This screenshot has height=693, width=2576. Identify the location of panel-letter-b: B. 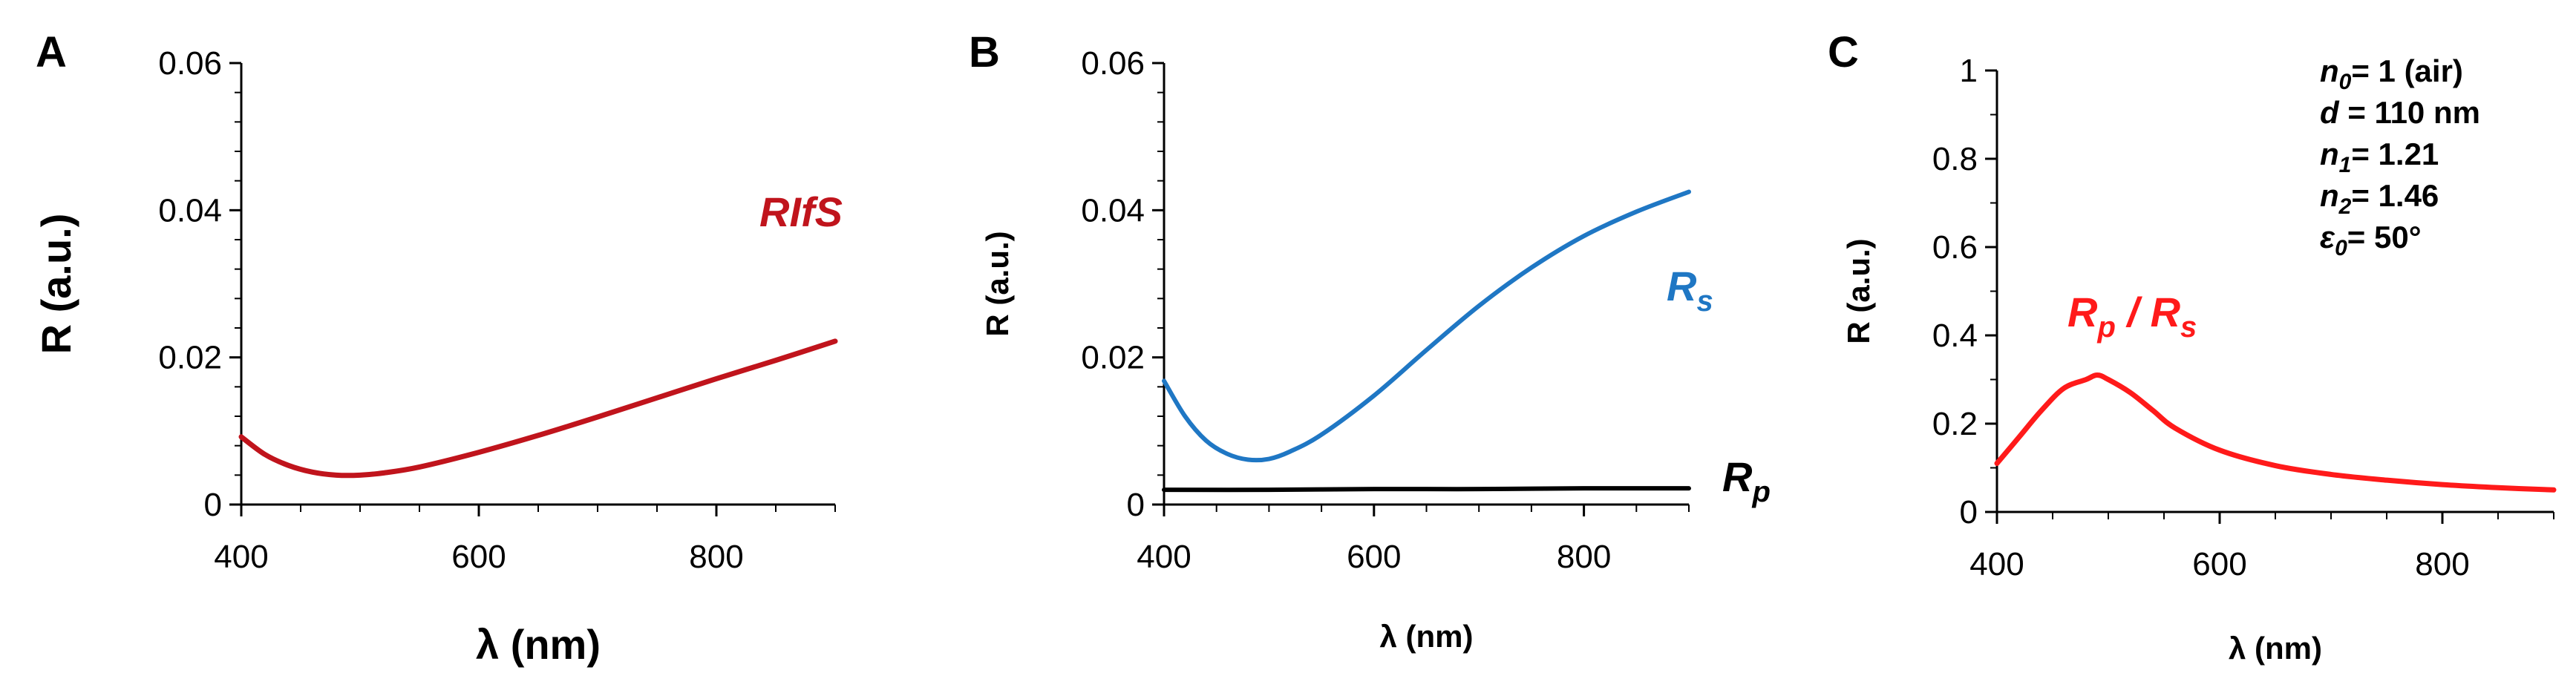
(984, 52).